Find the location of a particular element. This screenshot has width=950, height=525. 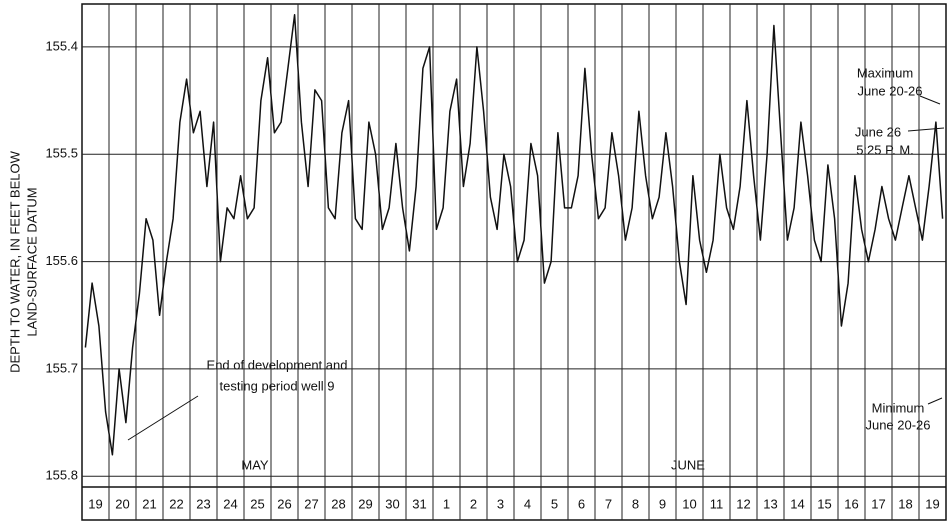

x-tick-label: 2 is located at coordinates (473, 503).